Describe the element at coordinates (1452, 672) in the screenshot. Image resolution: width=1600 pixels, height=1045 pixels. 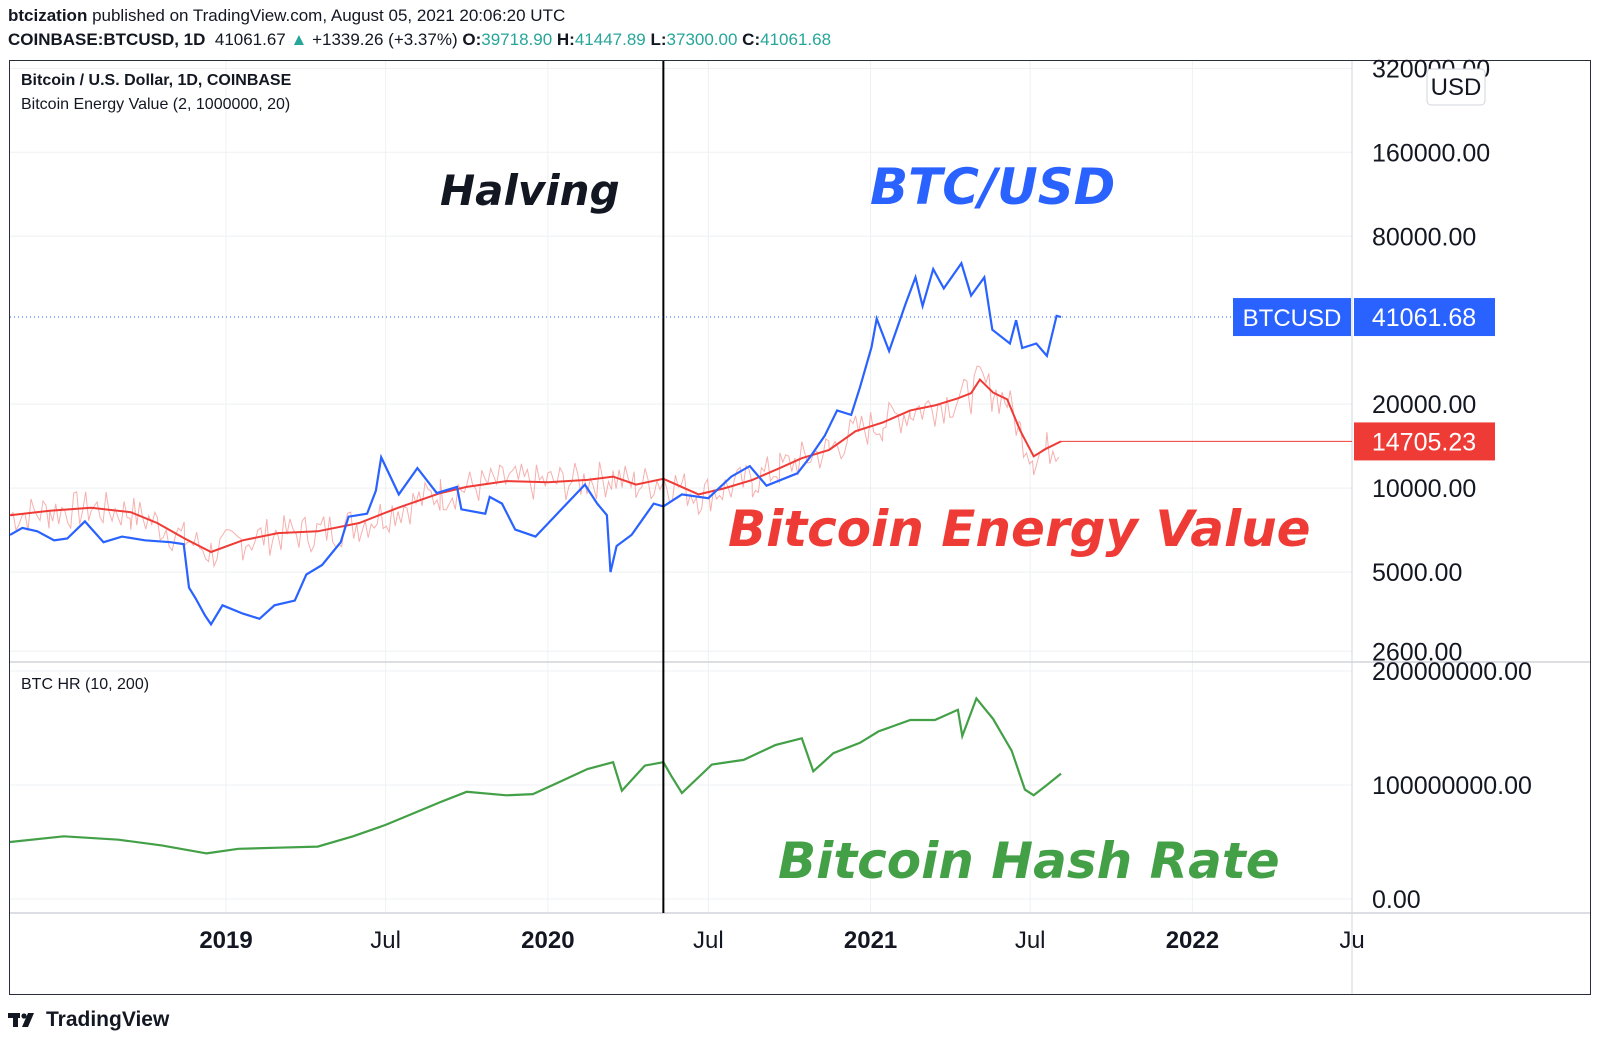
I see `hashrate-axis-tick: 200000000.00` at that location.